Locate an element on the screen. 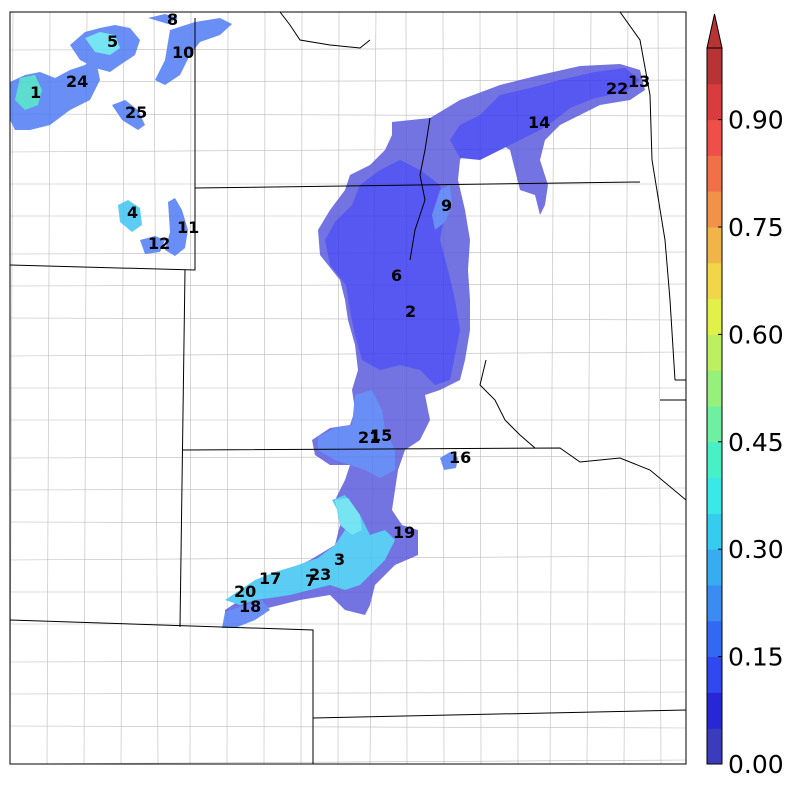  region-label: 3 is located at coordinates (339, 559).